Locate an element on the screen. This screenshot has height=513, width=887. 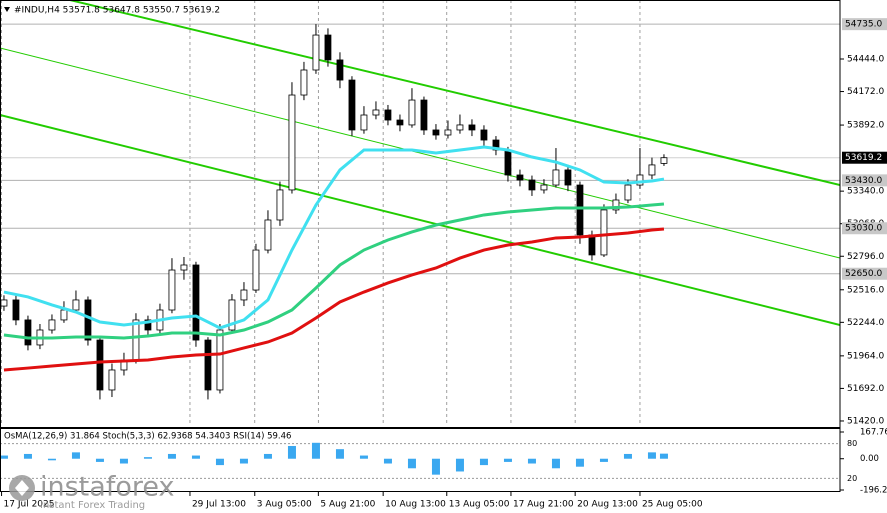
x-tick-label: 5 Aug 21:00 is located at coordinates (347, 505).